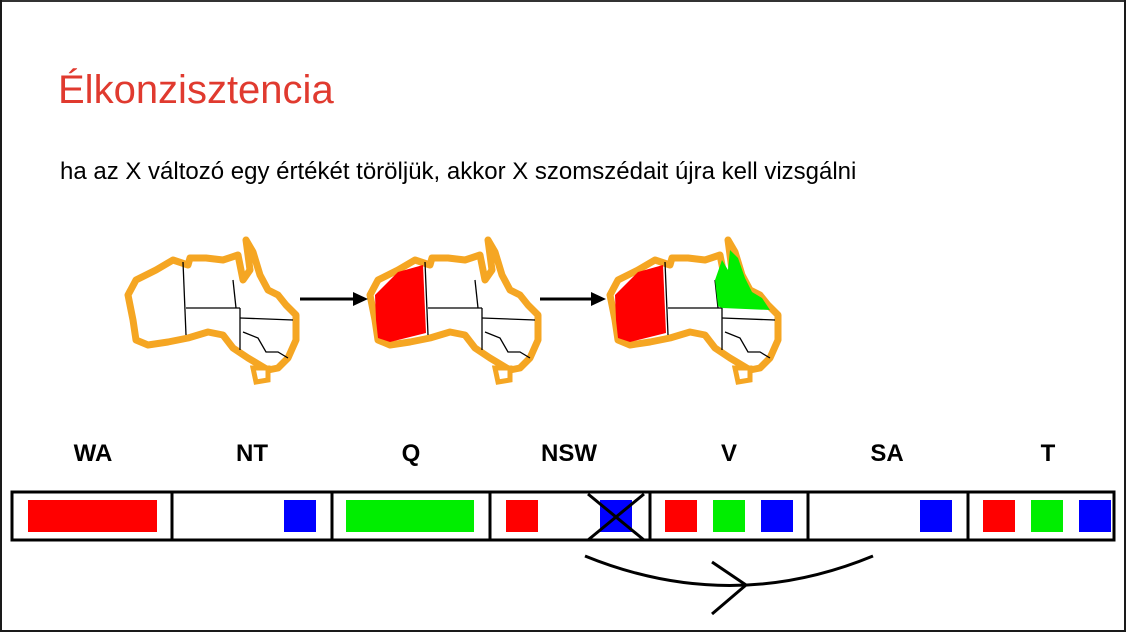  What do you see at coordinates (1, 316) in the screenshot?
I see `left-border` at bounding box center [1, 316].